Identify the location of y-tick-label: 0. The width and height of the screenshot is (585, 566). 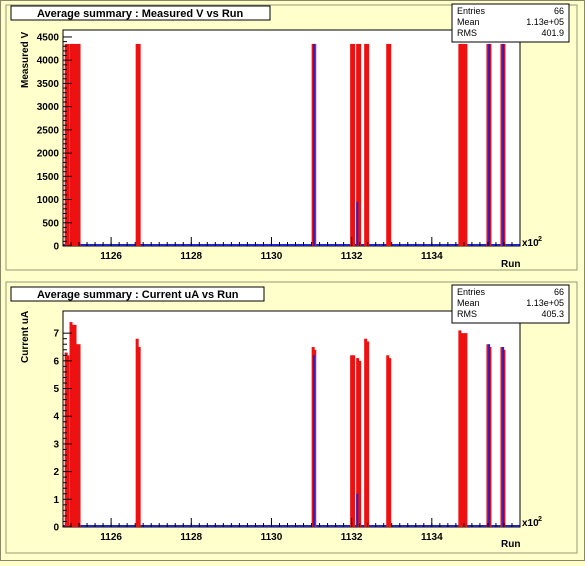
(56, 247).